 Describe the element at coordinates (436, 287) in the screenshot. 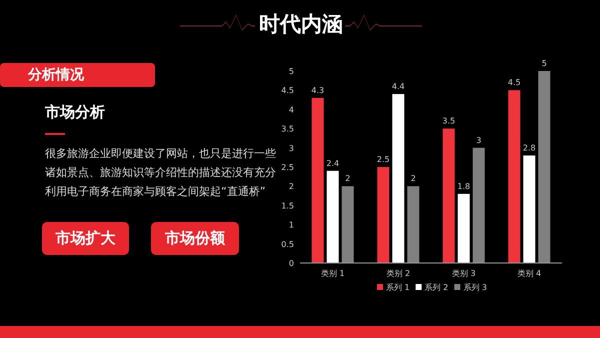

I see `legend-label: 系列 2` at that location.